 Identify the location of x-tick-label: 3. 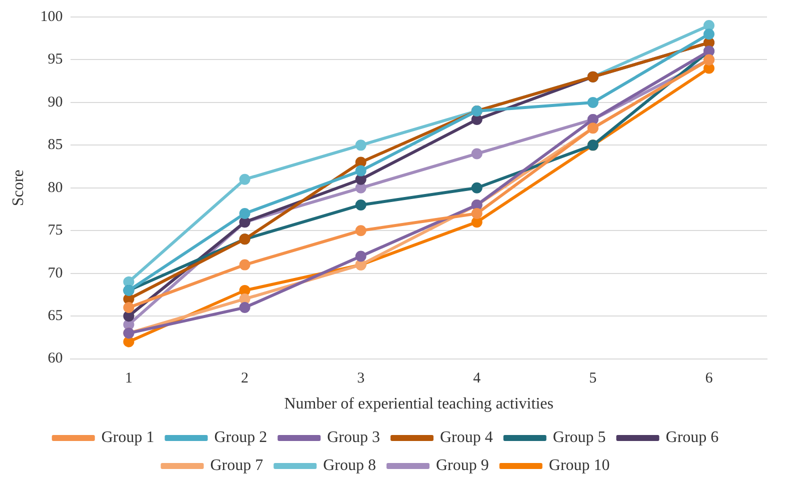
(361, 378).